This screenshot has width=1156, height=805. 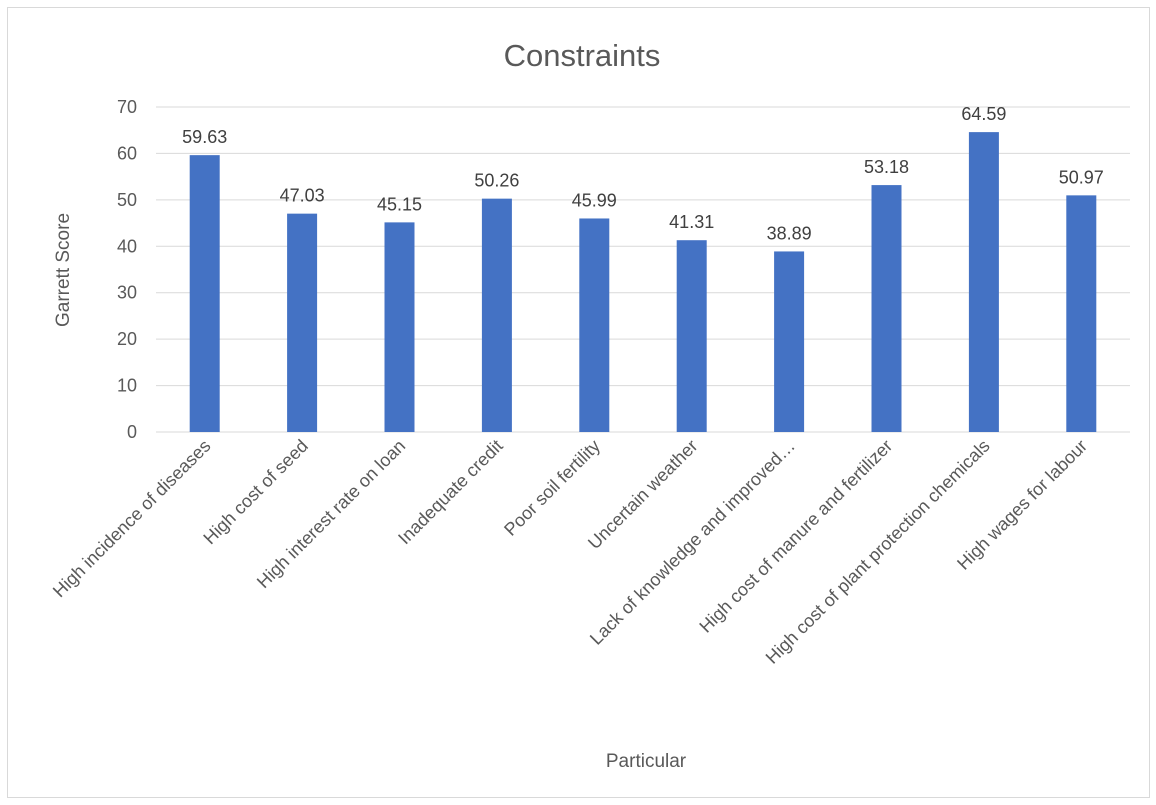 What do you see at coordinates (552, 488) in the screenshot?
I see `category-label: Poor soil fertility` at bounding box center [552, 488].